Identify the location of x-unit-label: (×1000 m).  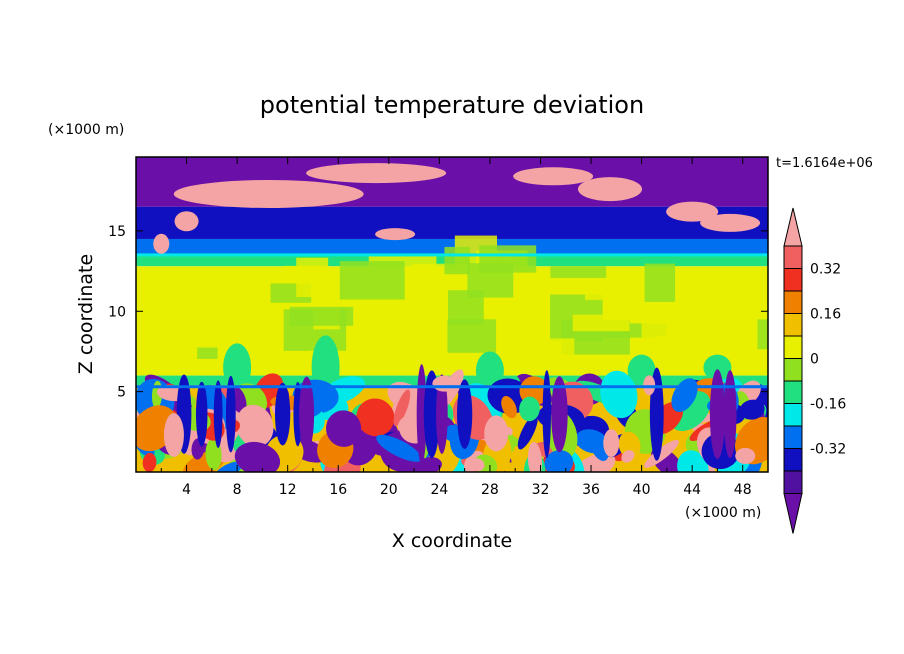
(723, 513).